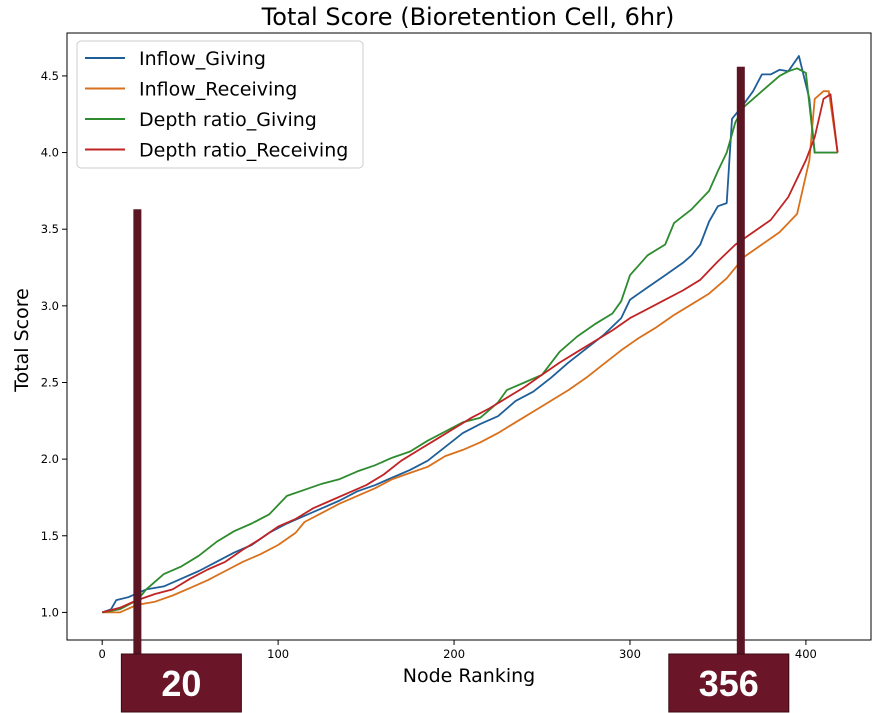  I want to click on x-axis-label: Node Ranking, so click(469, 676).